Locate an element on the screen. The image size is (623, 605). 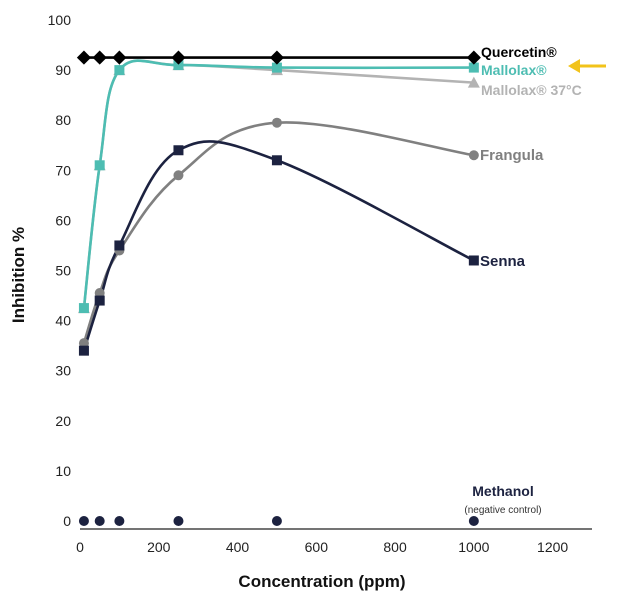
arrow-head is located at coordinates (574, 66).